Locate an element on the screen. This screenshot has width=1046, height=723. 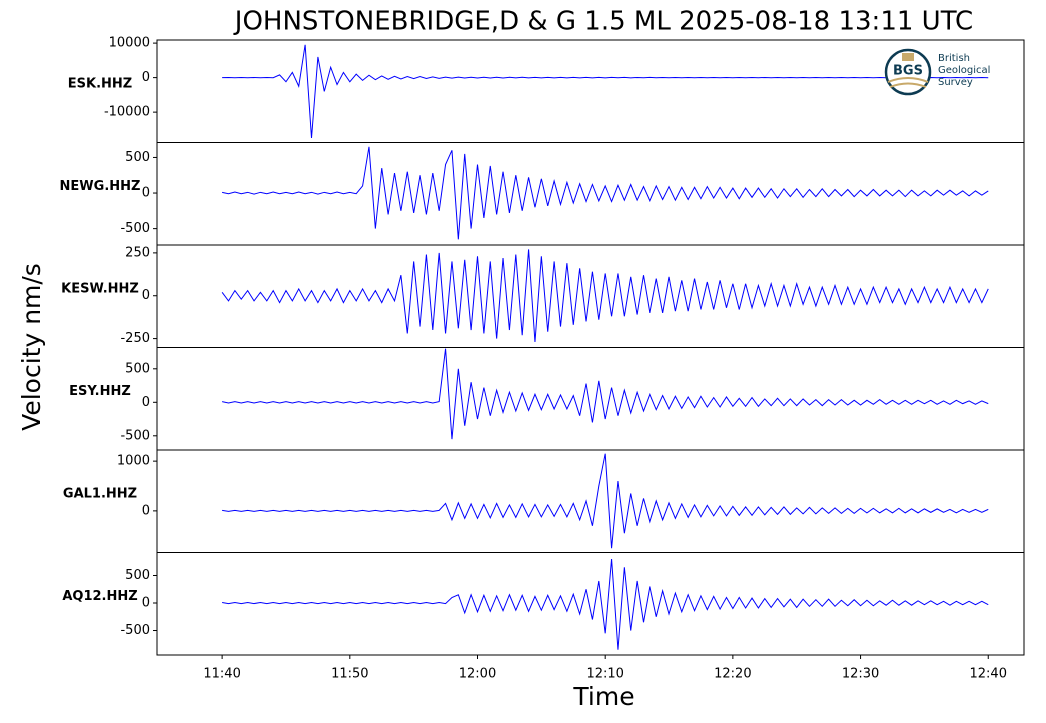
logo-text: British is located at coordinates (954, 58).